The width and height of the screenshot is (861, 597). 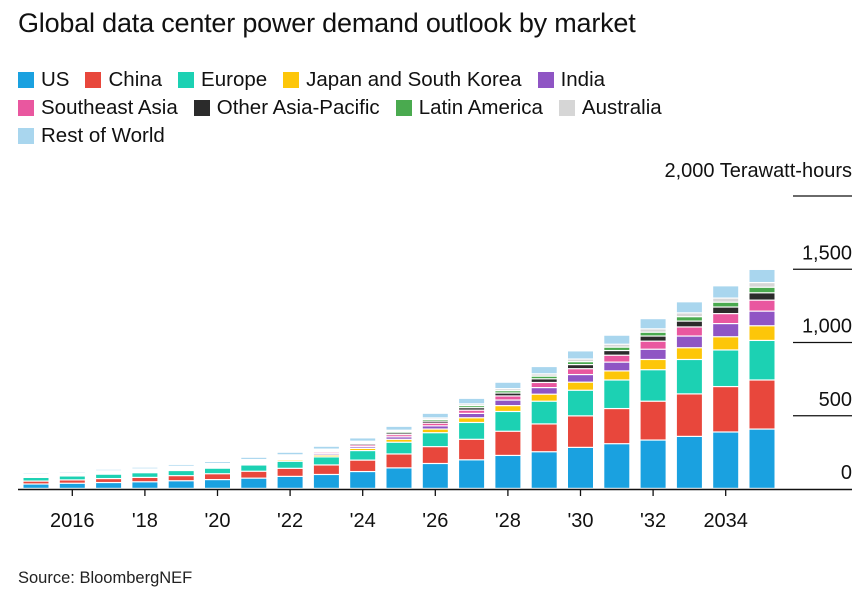 What do you see at coordinates (610, 108) in the screenshot?
I see `legend-item-australia: Australia` at bounding box center [610, 108].